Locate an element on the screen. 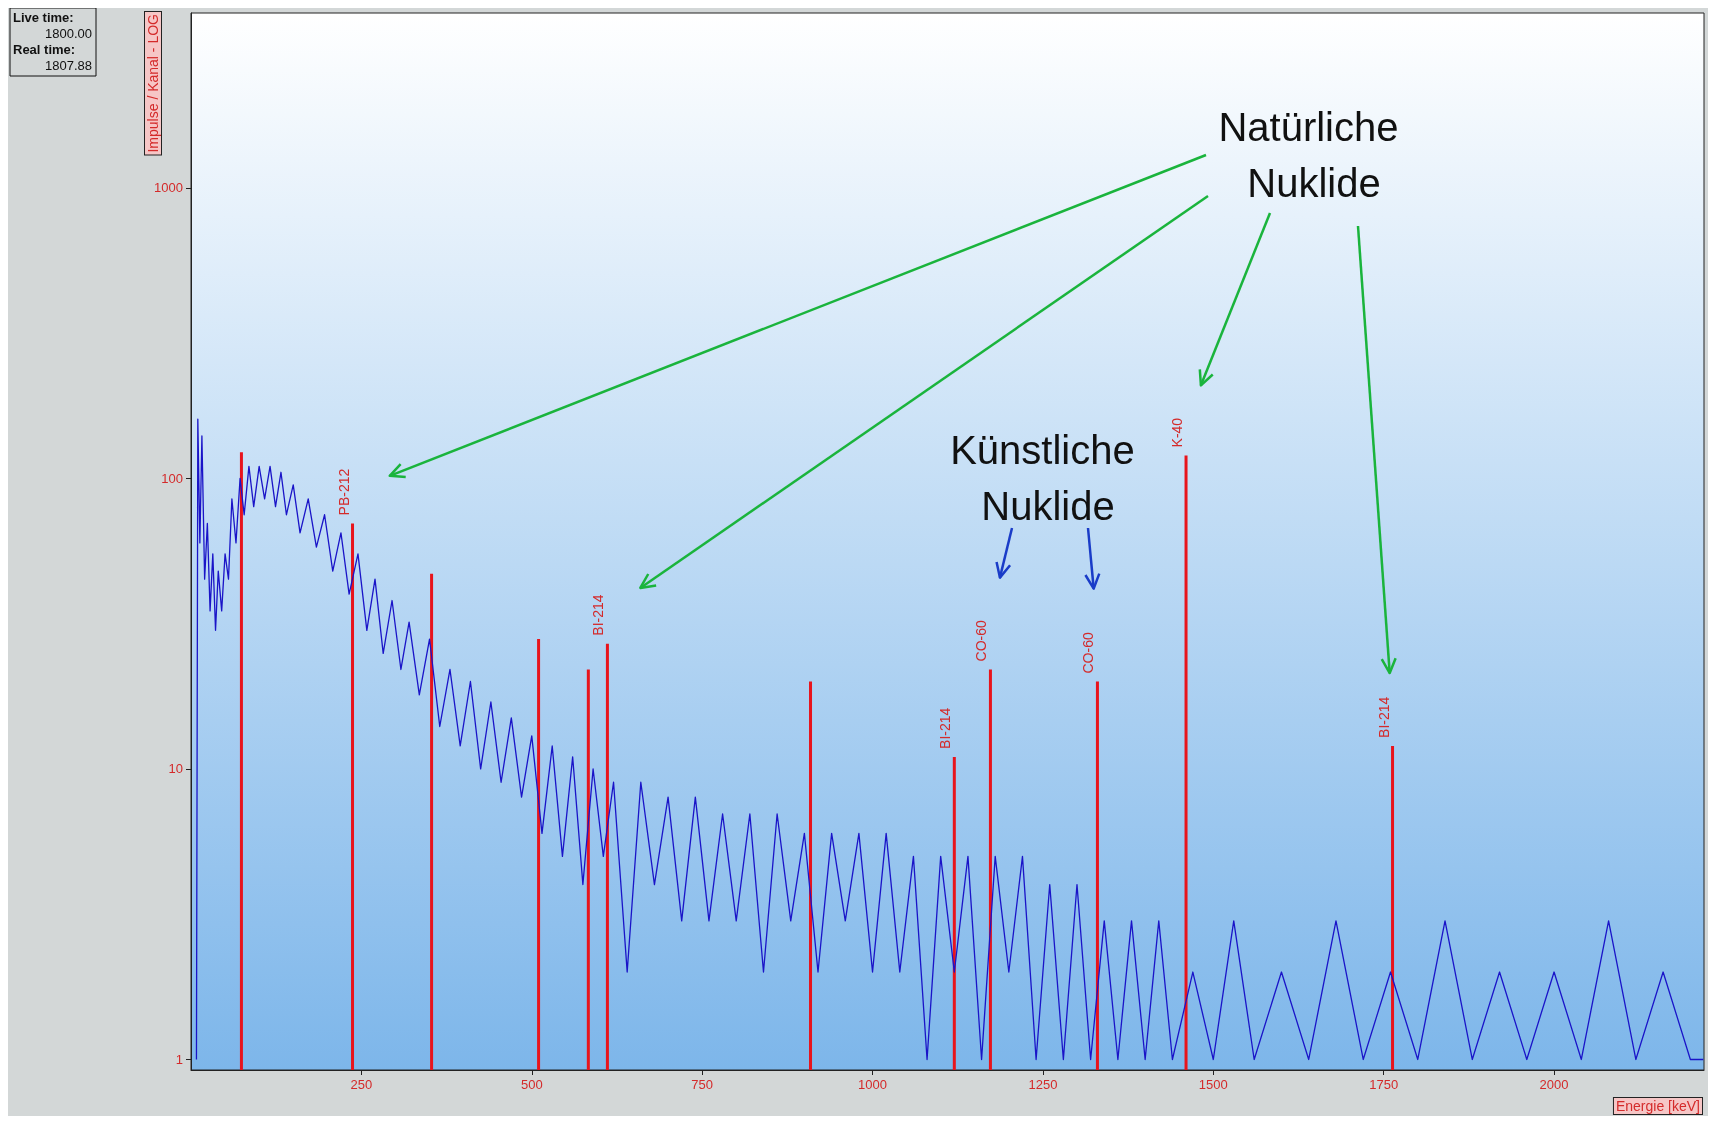 The image size is (1716, 1124). x-tick-label: 1750 is located at coordinates (1384, 1084).